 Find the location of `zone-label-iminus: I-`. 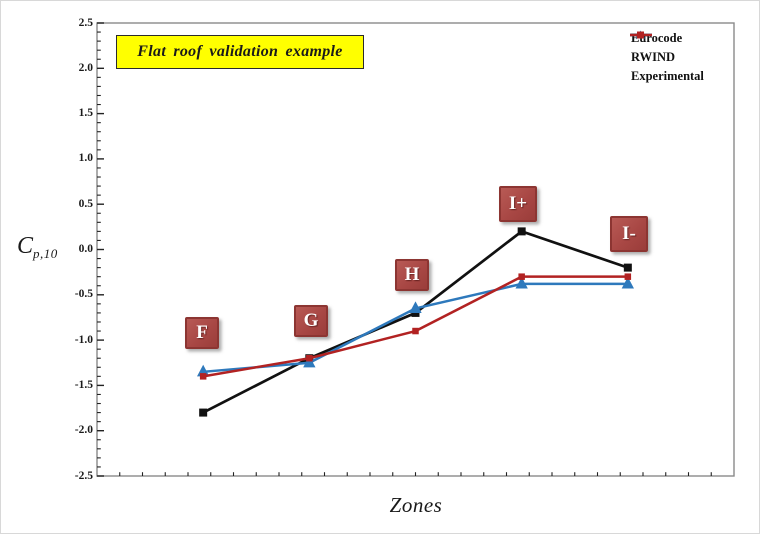

zone-label-iminus: I- is located at coordinates (629, 234).